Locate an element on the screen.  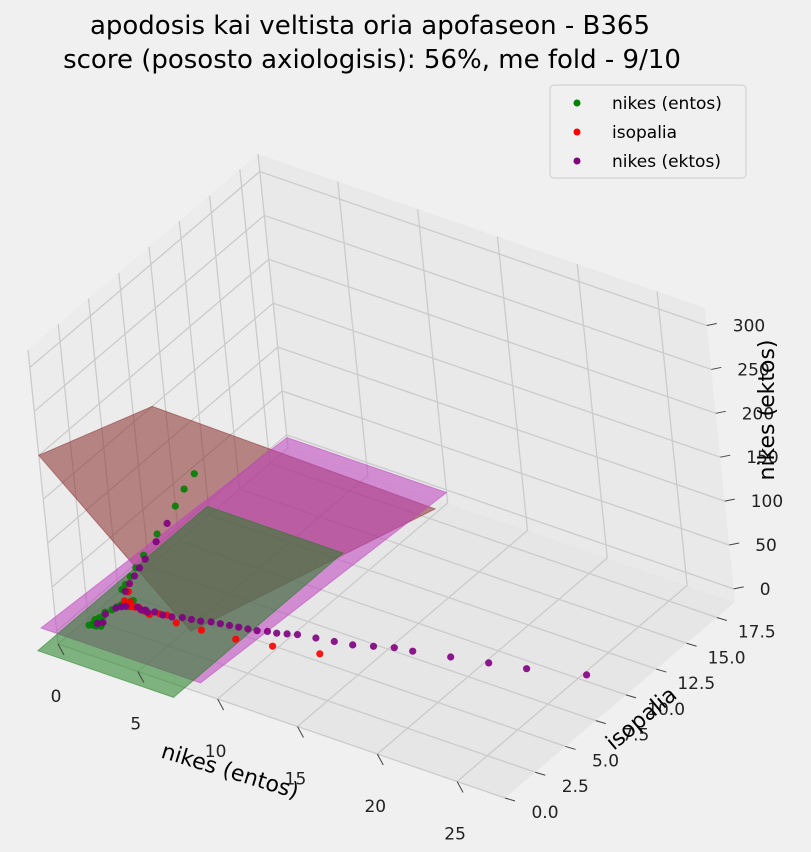
plane-nikes-entos-boundary is located at coordinates (190, 601).